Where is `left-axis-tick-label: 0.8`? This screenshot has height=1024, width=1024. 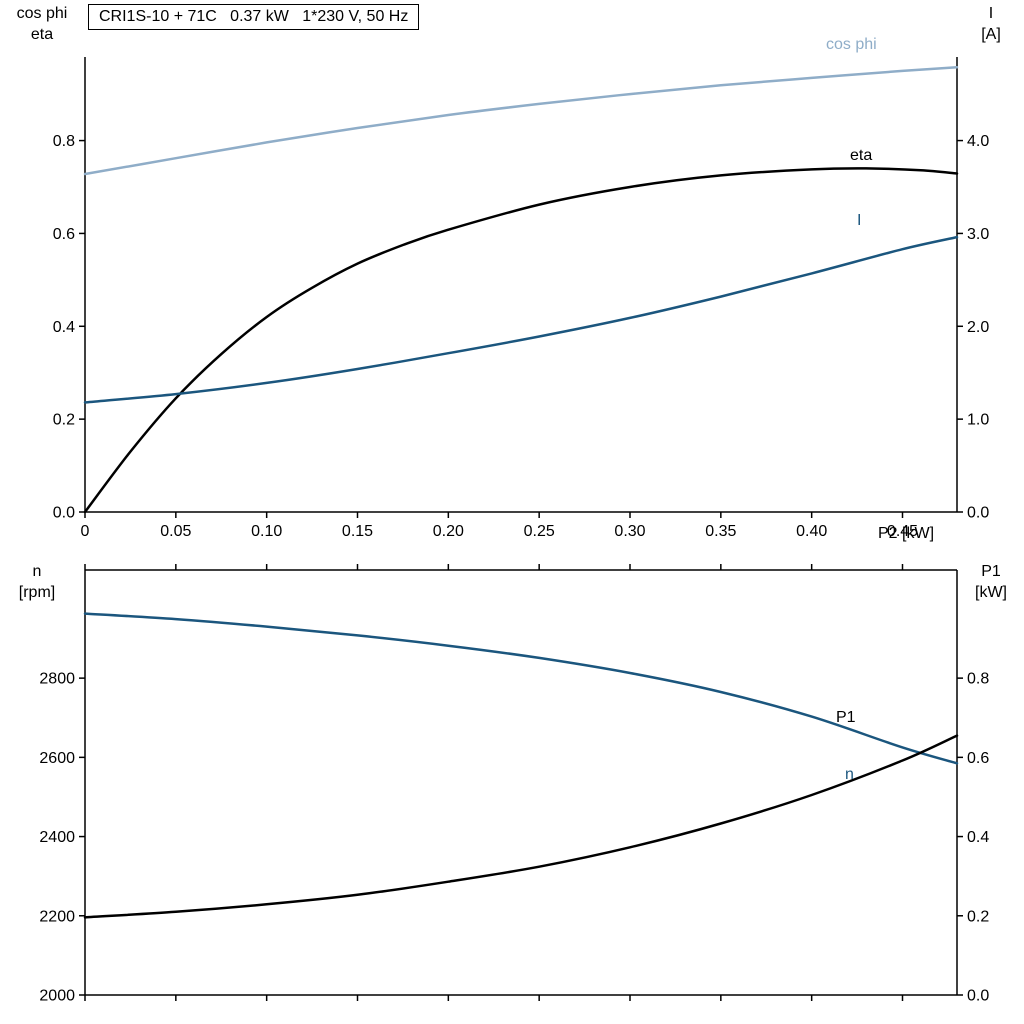 left-axis-tick-label: 0.8 is located at coordinates (64, 141).